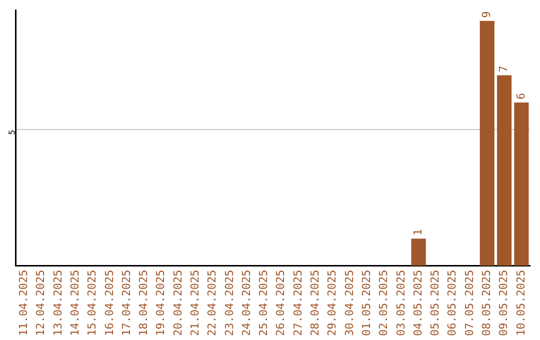 This screenshot has width=540, height=340. I want to click on data-label: 7, so click(503, 69).